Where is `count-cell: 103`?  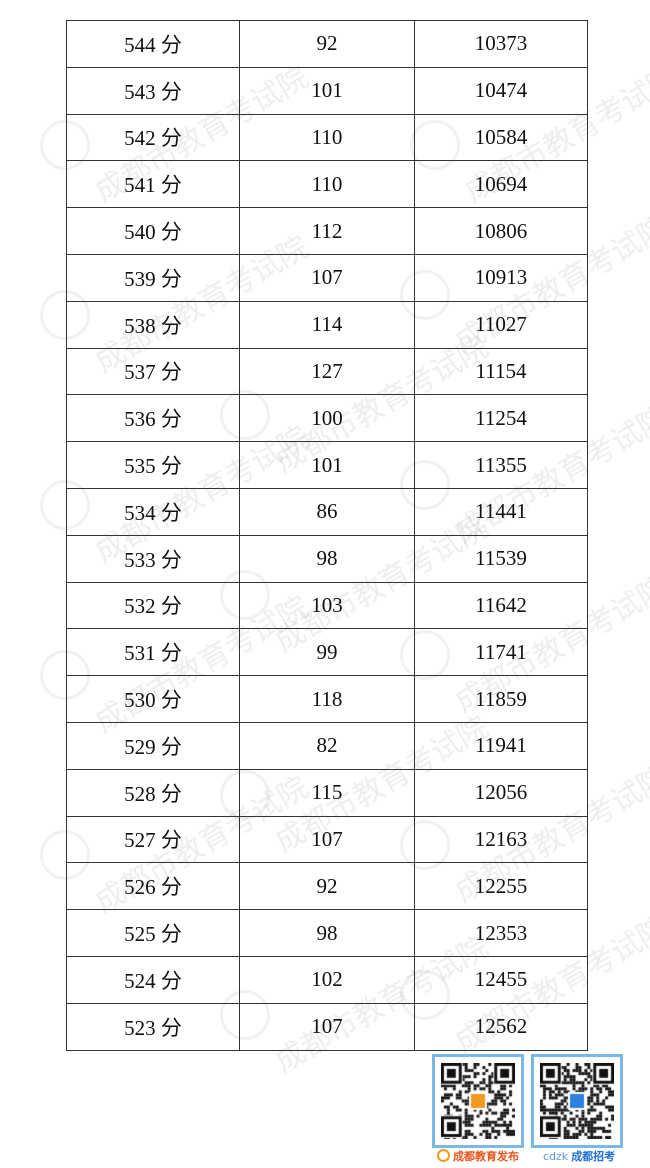 count-cell: 103 is located at coordinates (327, 605).